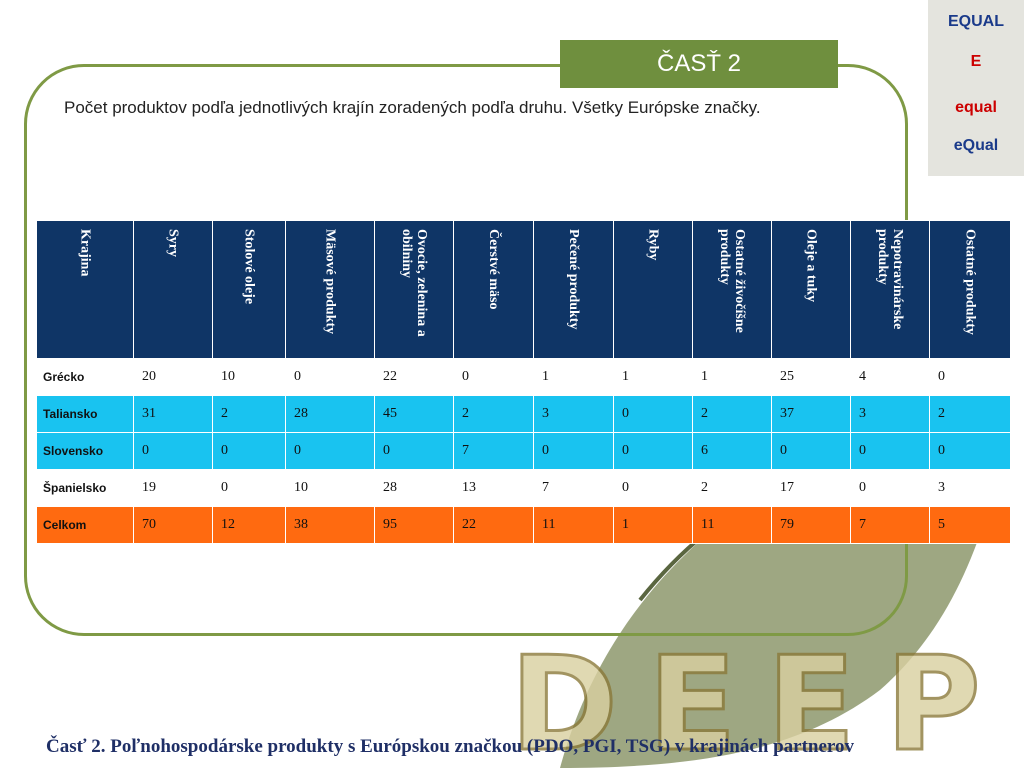 This screenshot has width=1024, height=780. What do you see at coordinates (85, 414) in the screenshot?
I see `row-label: Taliansko` at bounding box center [85, 414].